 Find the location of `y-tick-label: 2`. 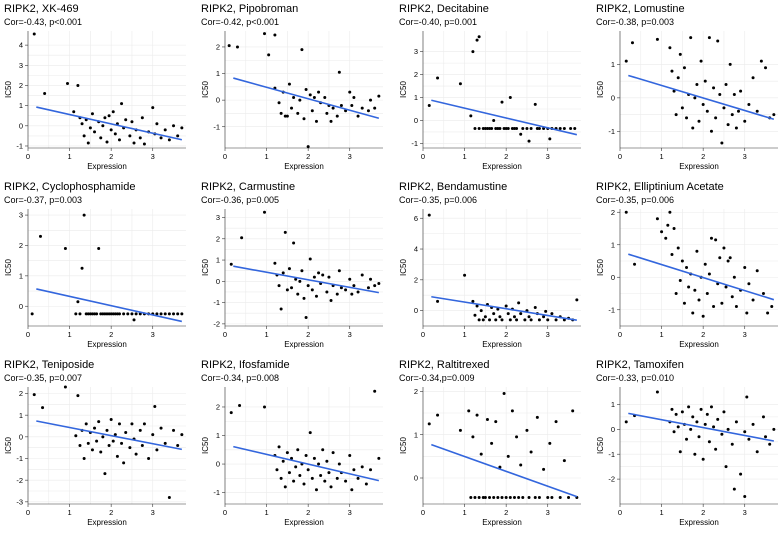

y-tick-label: 2 is located at coordinates (21, 245).